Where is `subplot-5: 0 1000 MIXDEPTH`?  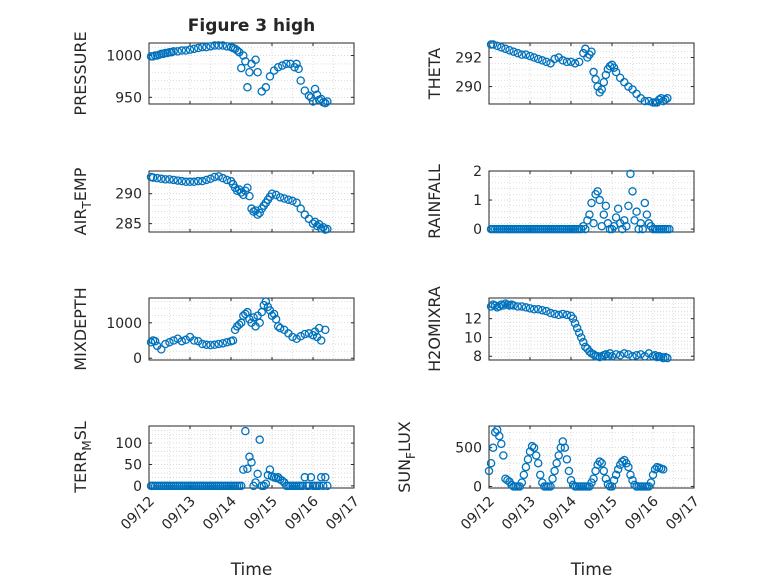
subplot-5: 0 1000 MIXDEPTH is located at coordinates (213, 329).